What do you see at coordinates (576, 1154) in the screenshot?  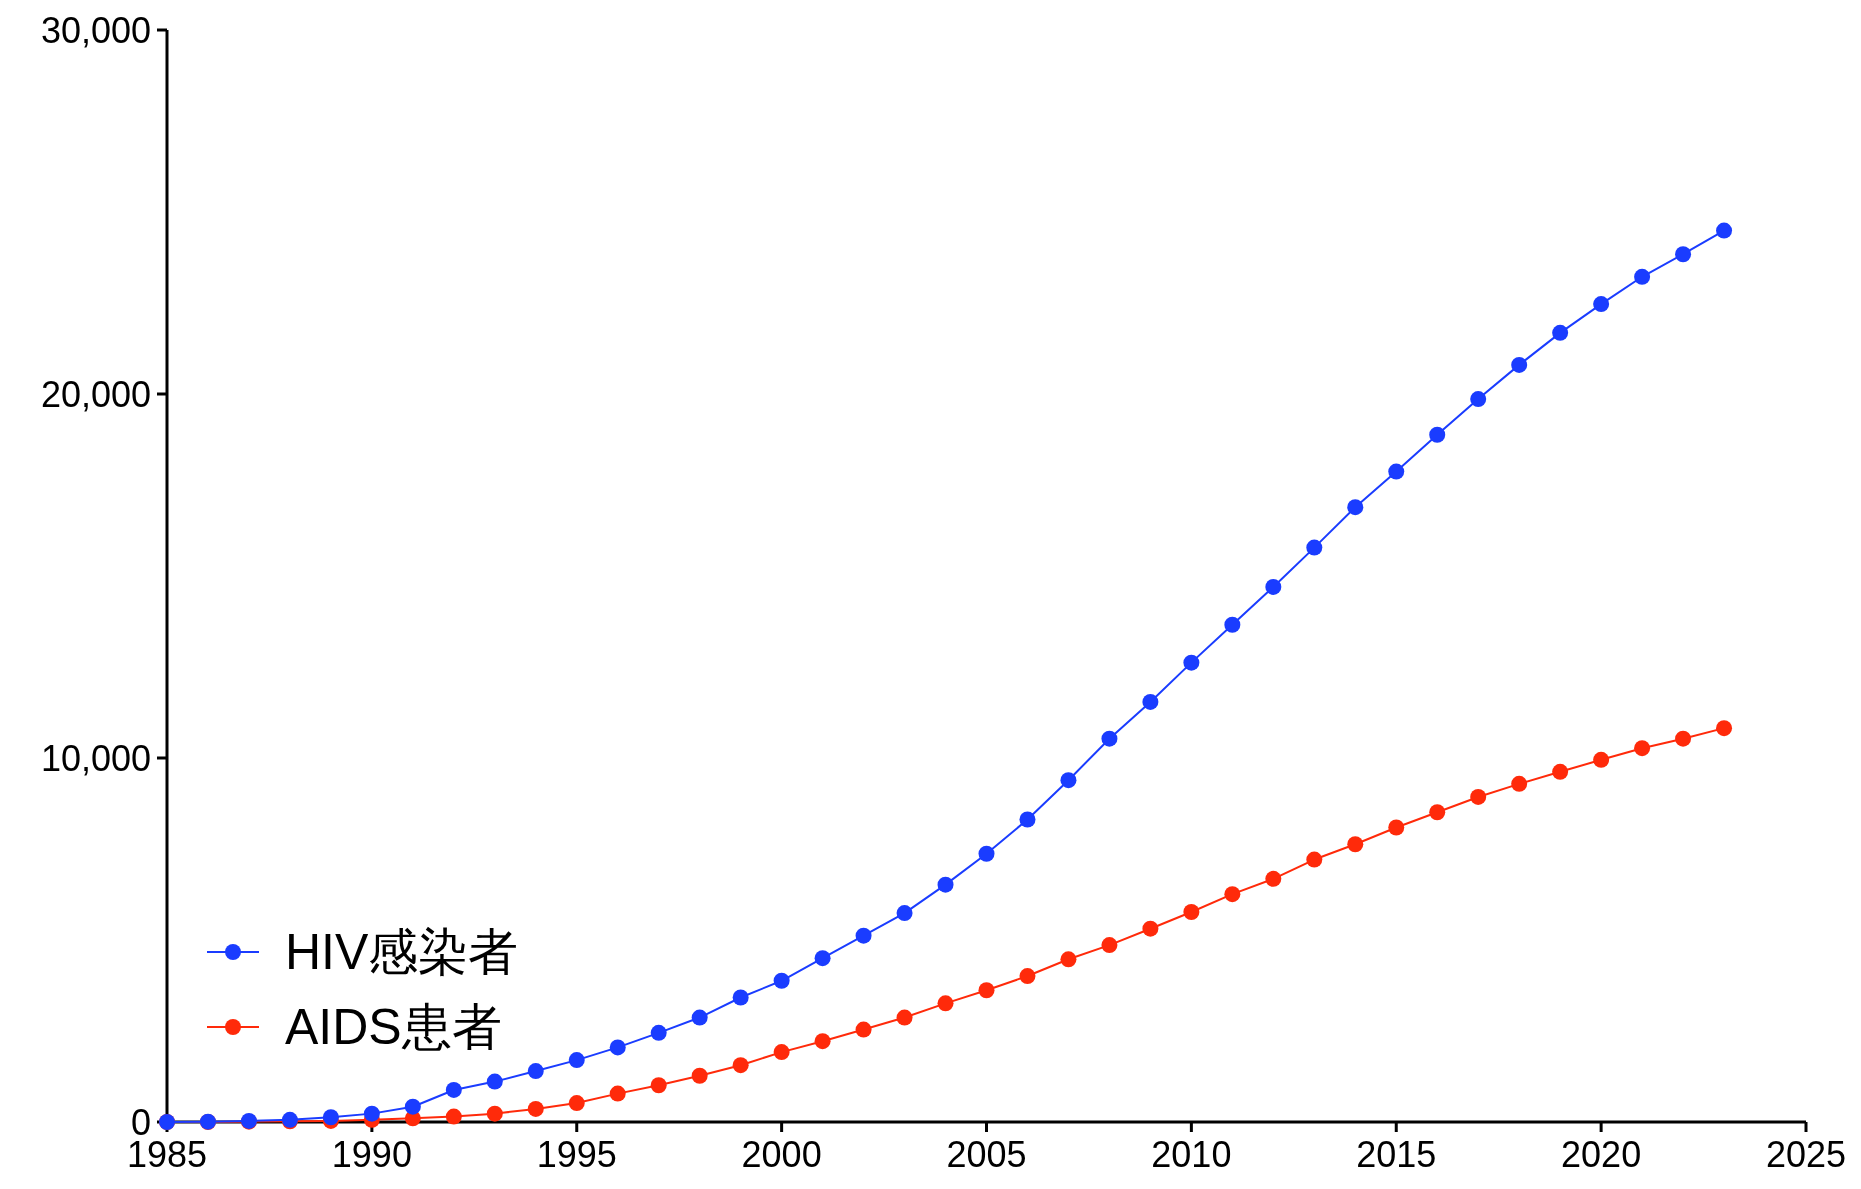 I see `x-tick-label: 1995` at bounding box center [576, 1154].